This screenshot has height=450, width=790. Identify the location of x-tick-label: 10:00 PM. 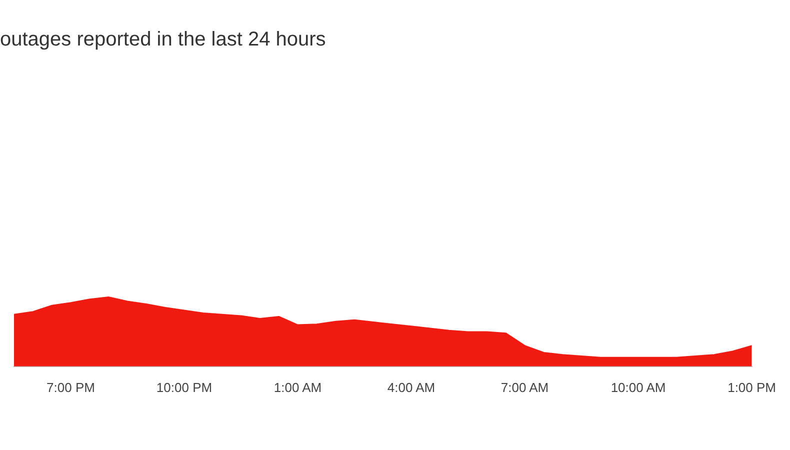
(184, 387).